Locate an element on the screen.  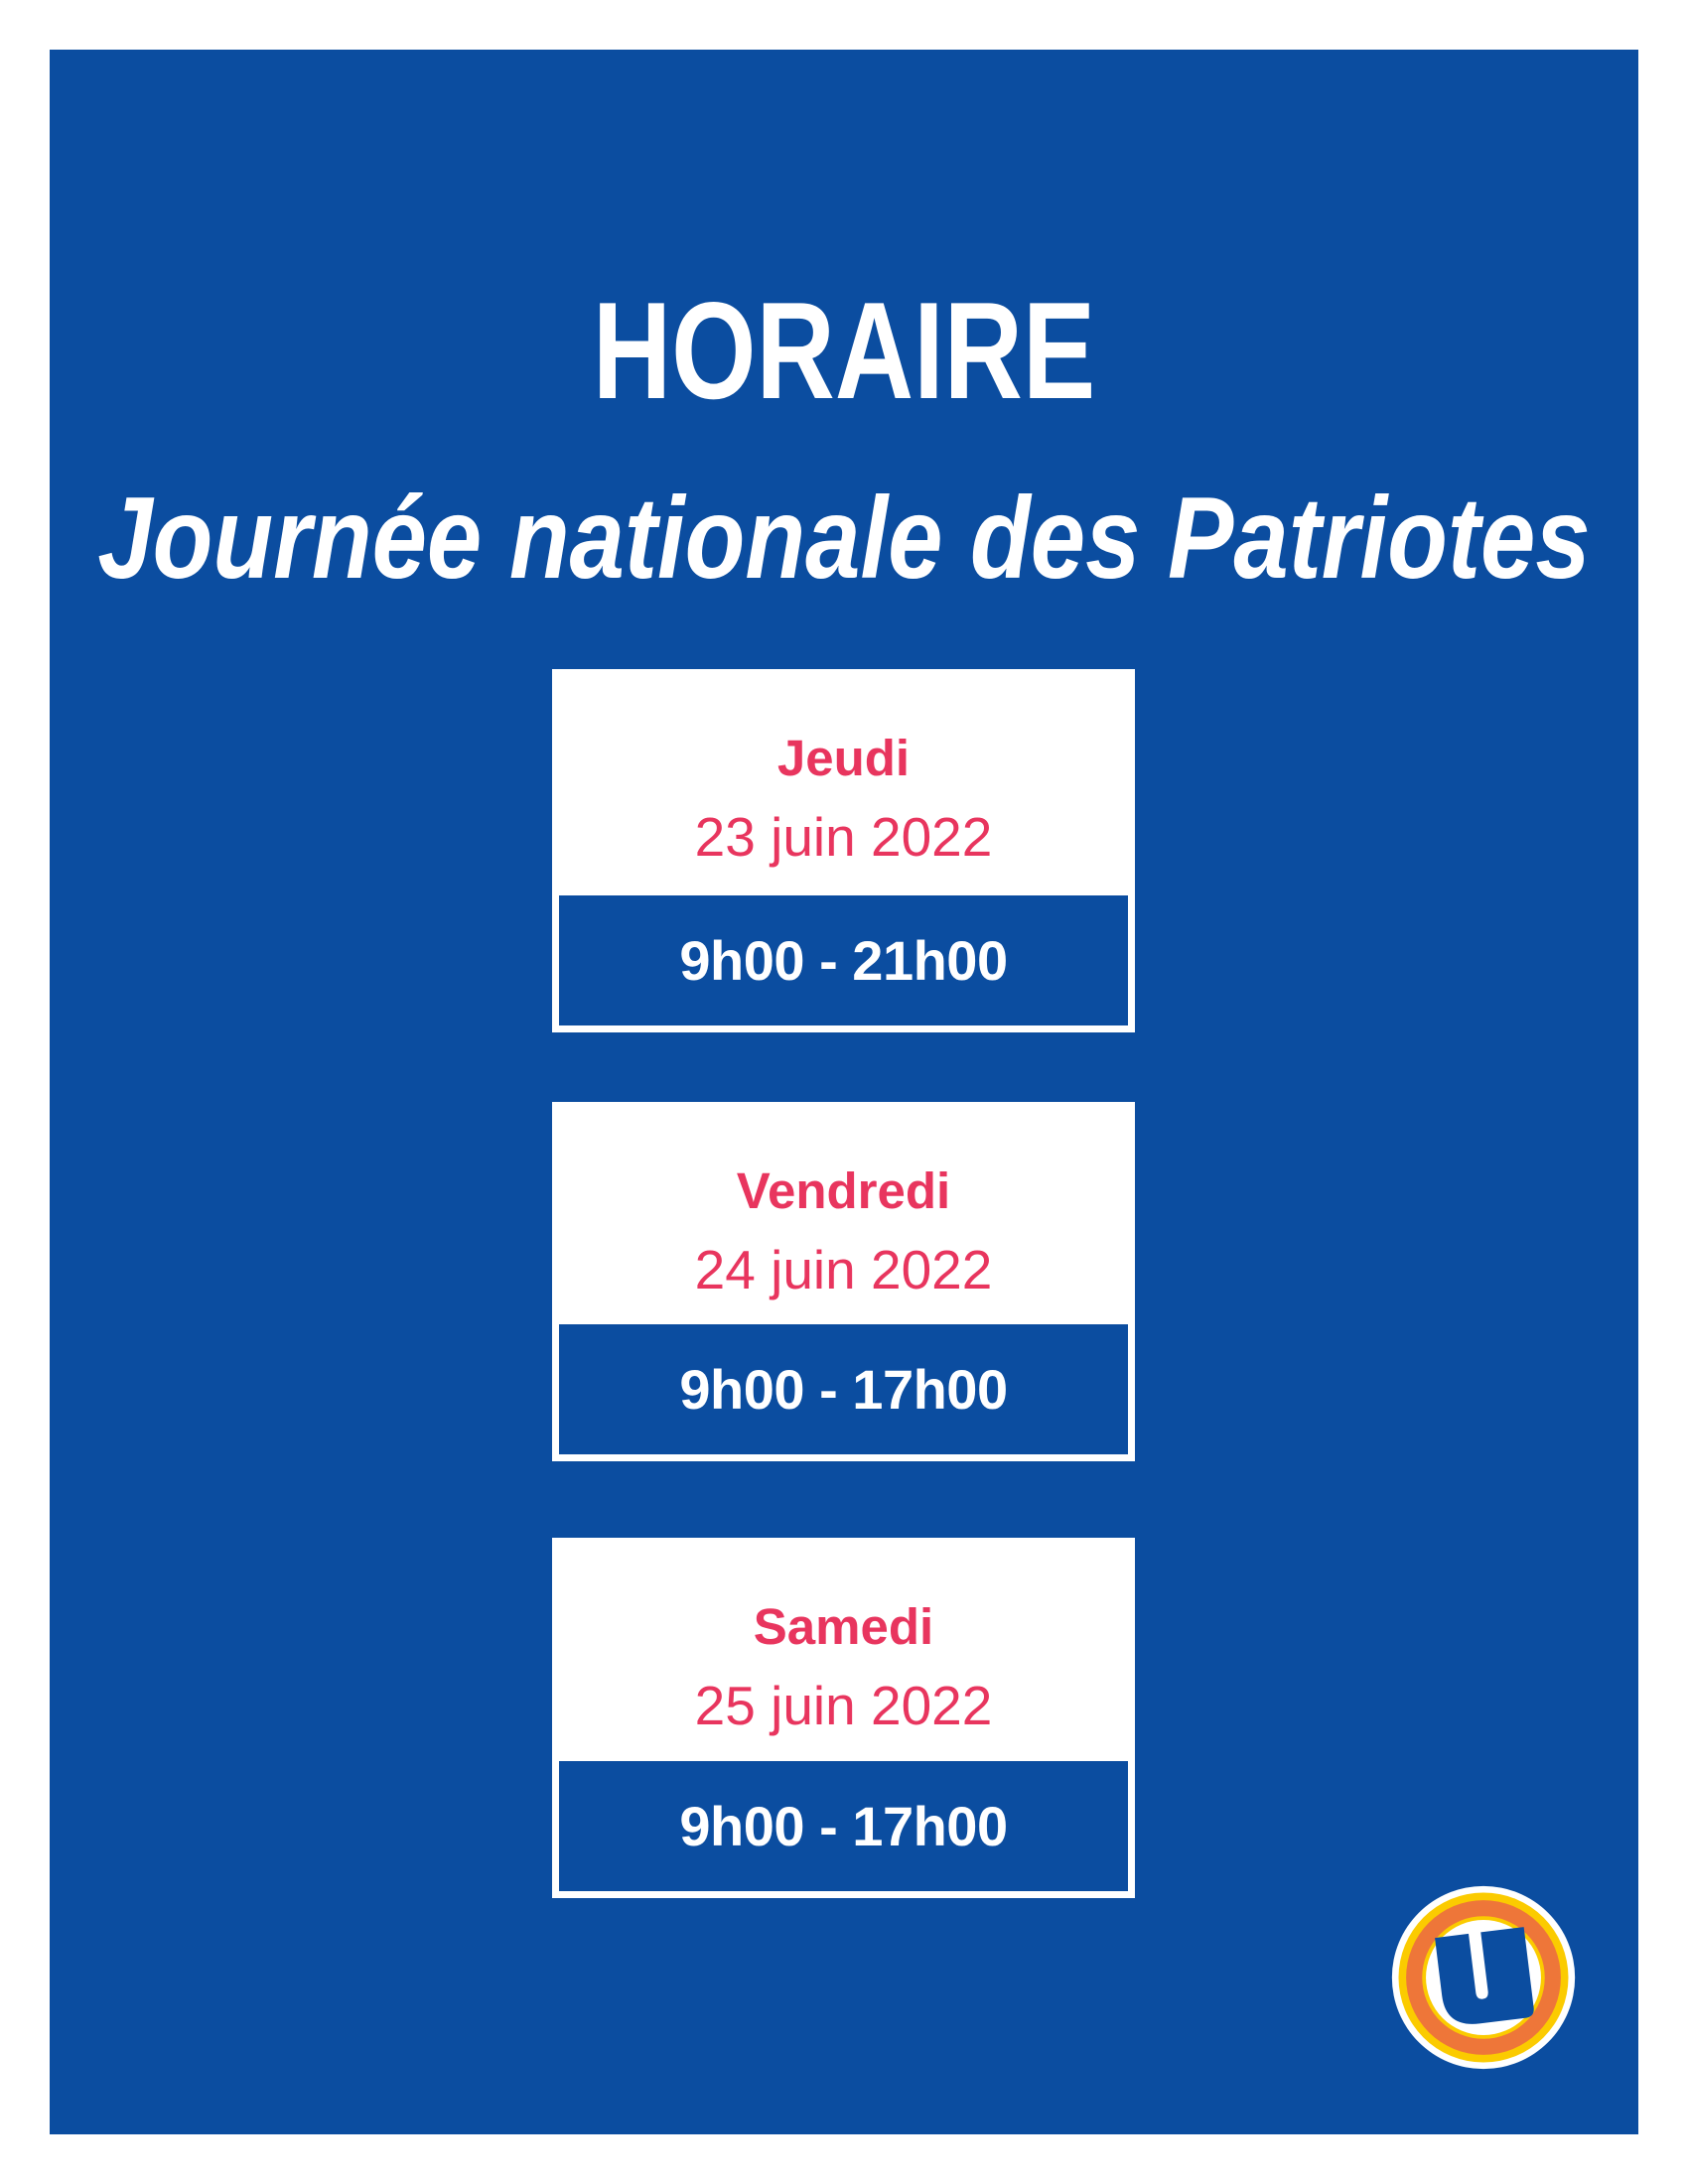
date-label: 23 juin 2022 is located at coordinates (843, 837).